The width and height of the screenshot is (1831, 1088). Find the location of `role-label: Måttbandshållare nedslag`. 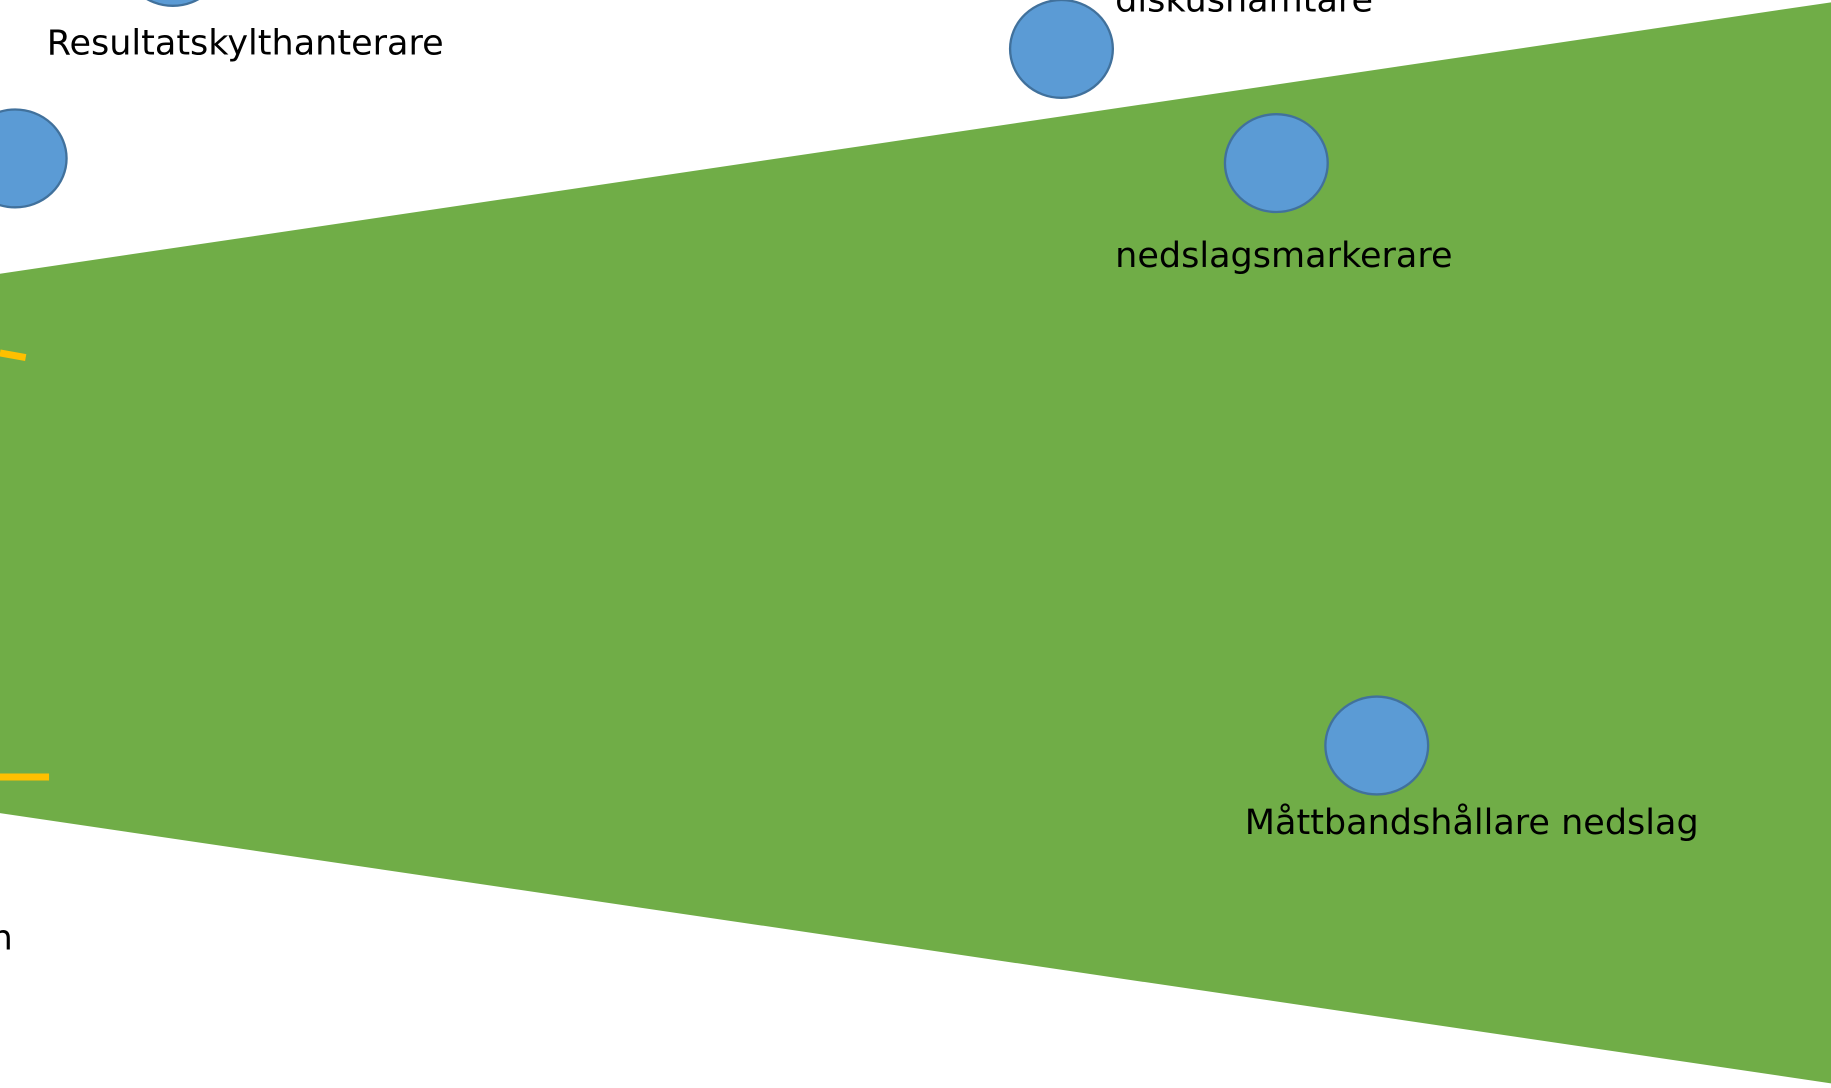

role-label: Måttbandshållare nedslag is located at coordinates (1472, 822).